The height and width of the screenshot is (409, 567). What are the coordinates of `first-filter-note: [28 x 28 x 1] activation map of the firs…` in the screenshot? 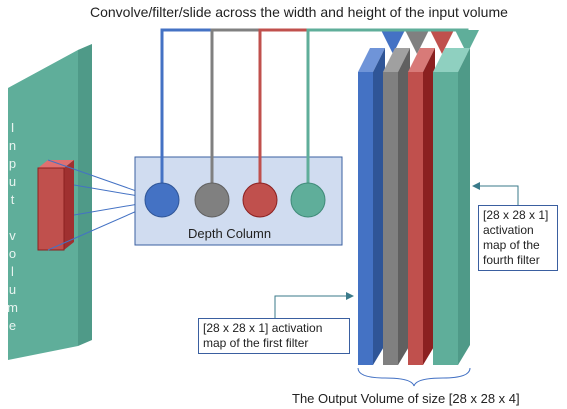 It's located at (274, 336).